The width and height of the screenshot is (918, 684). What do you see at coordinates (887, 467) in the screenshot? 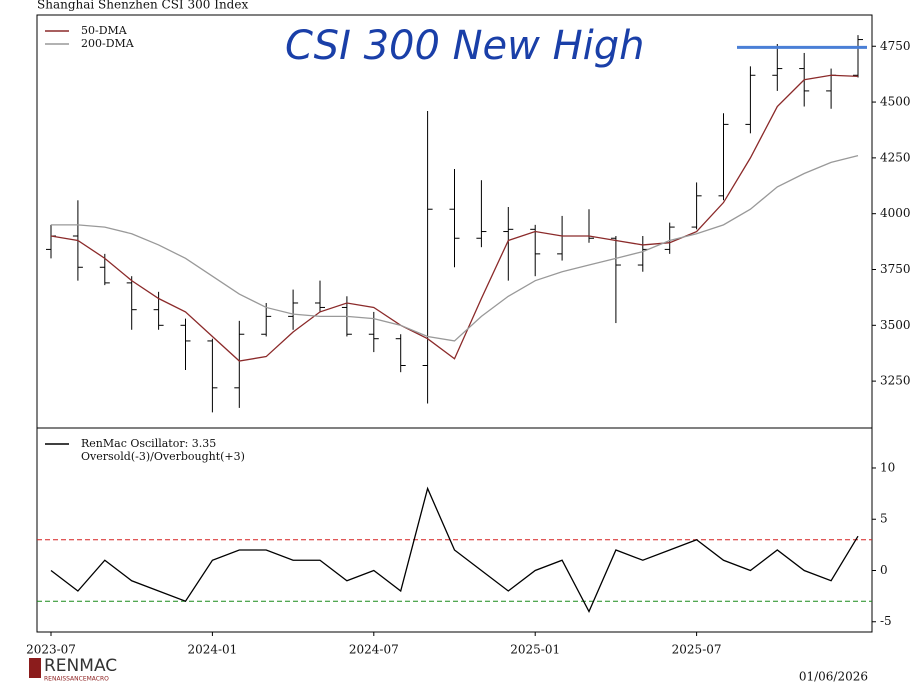
I see `y-tick-label: 10` at bounding box center [887, 467].